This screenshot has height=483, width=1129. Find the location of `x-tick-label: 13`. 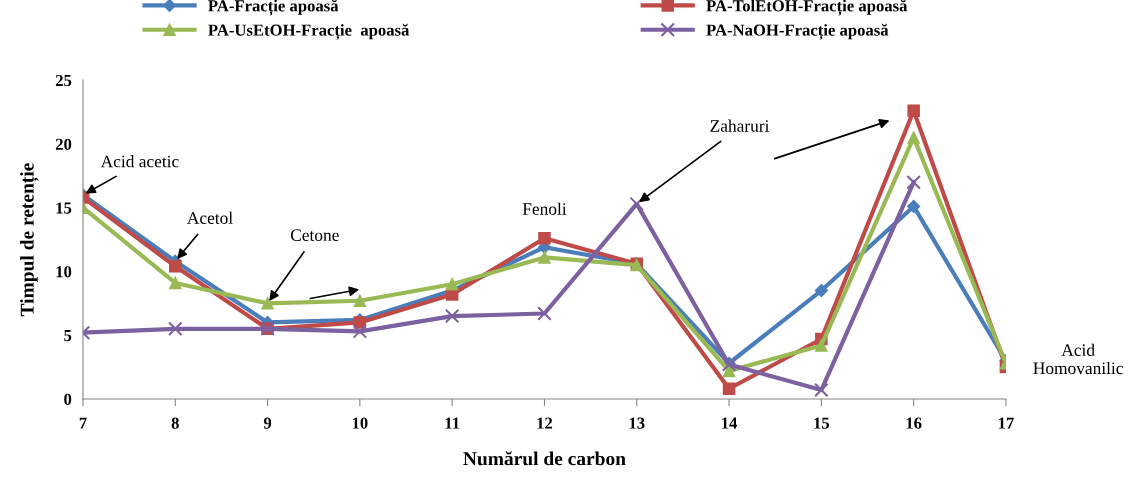

x-tick-label: 13 is located at coordinates (637, 423).